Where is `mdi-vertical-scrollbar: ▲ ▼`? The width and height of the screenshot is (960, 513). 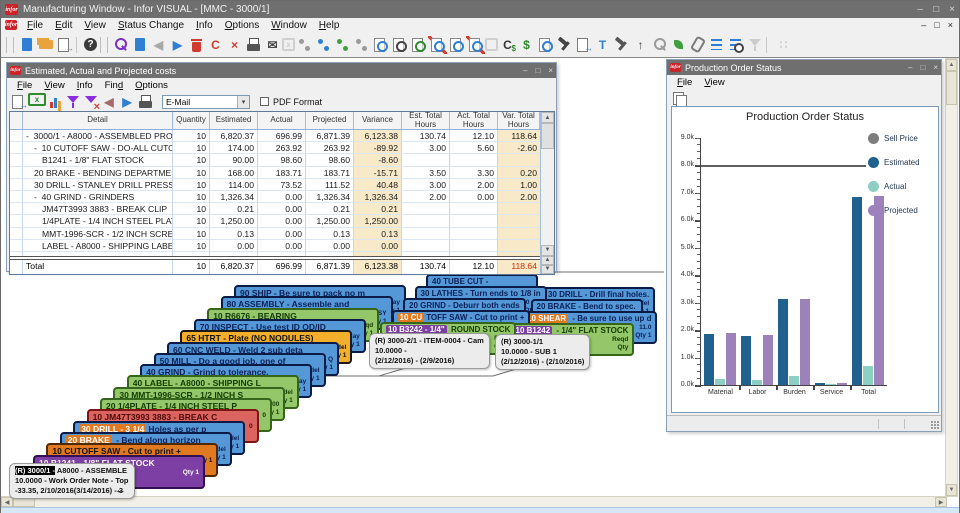
mdi-vertical-scrollbar: ▲ ▼ is located at coordinates (951, 277).